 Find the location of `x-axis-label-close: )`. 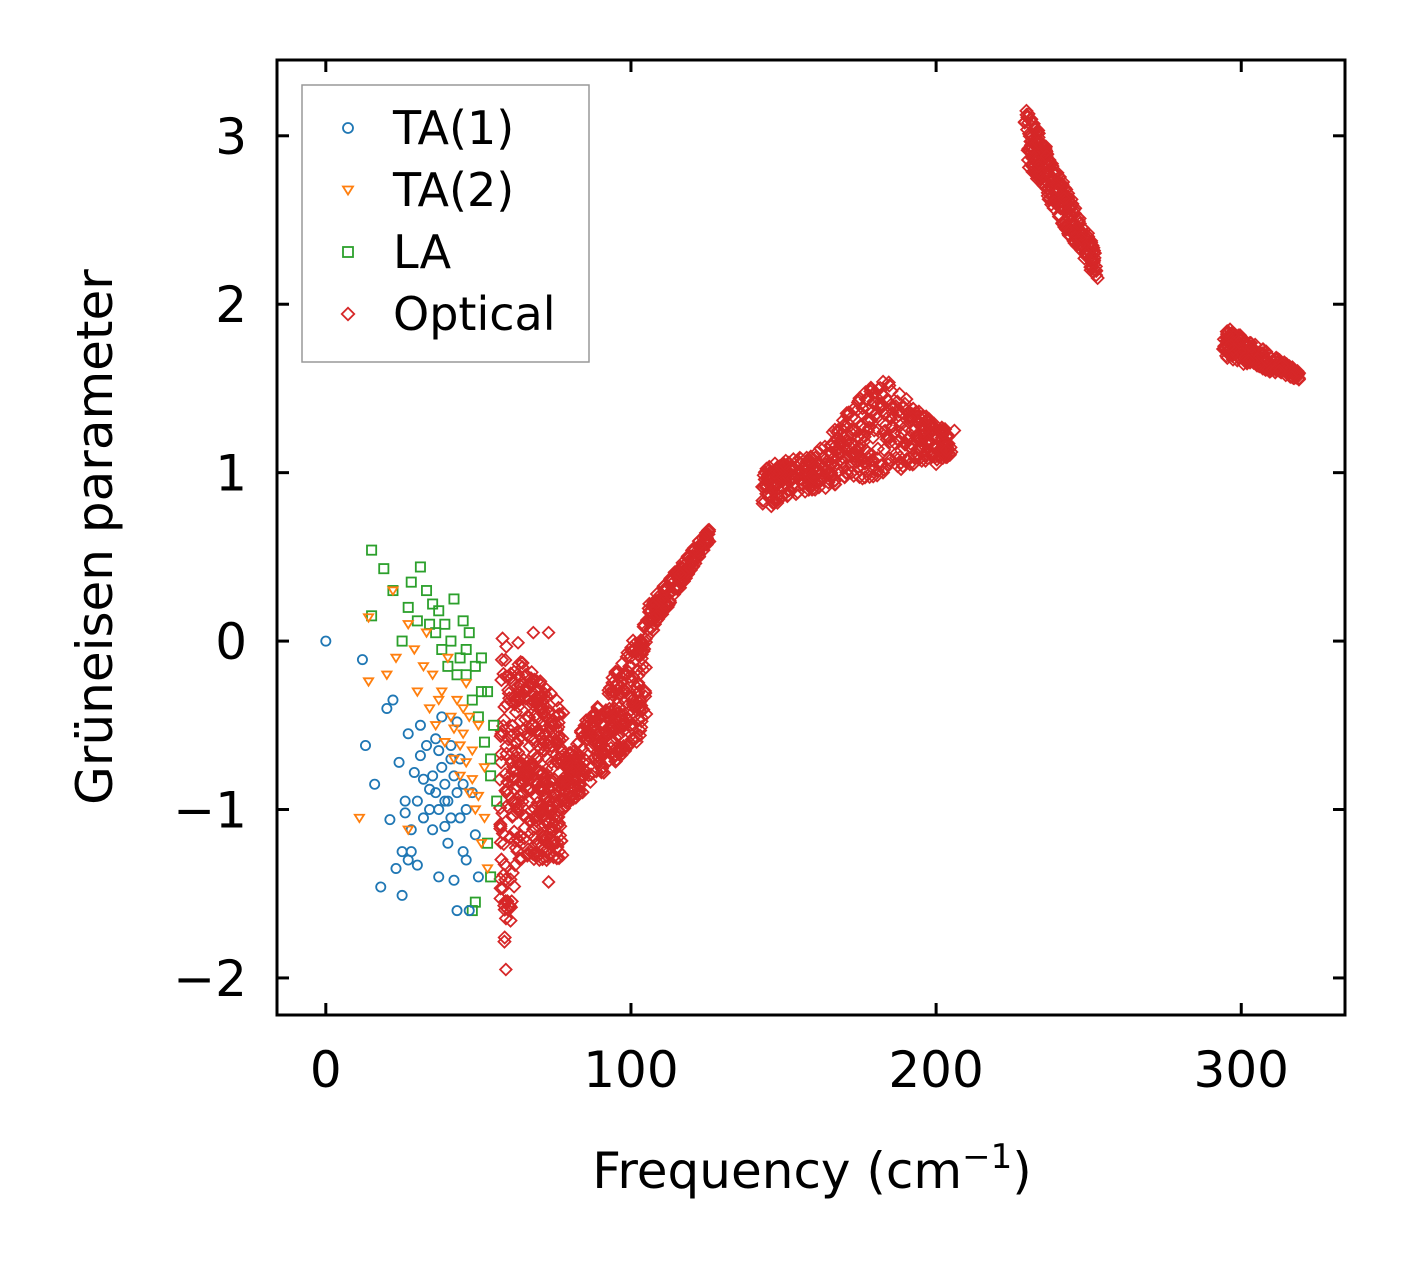

x-axis-label-close: ) is located at coordinates (1022, 1171).